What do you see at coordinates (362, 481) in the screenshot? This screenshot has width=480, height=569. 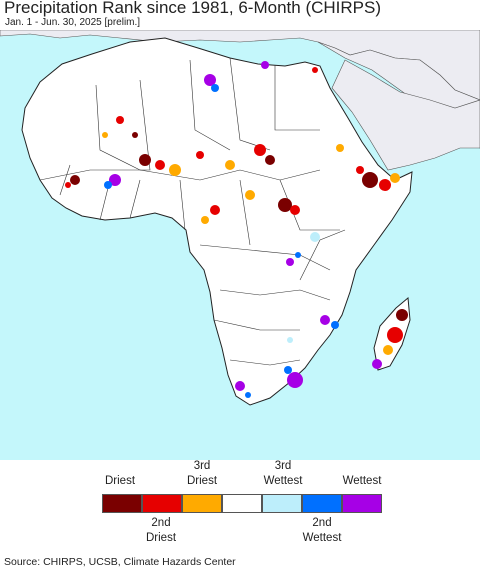 I see `legend-label-wettest: Wettest` at bounding box center [362, 481].